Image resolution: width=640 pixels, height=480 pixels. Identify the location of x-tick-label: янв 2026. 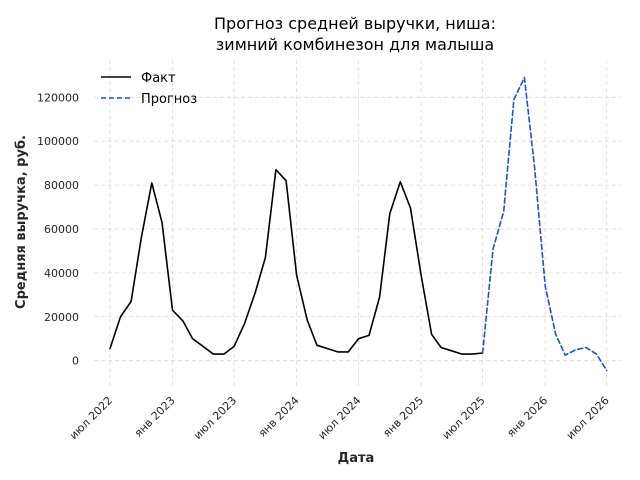
(527, 417).